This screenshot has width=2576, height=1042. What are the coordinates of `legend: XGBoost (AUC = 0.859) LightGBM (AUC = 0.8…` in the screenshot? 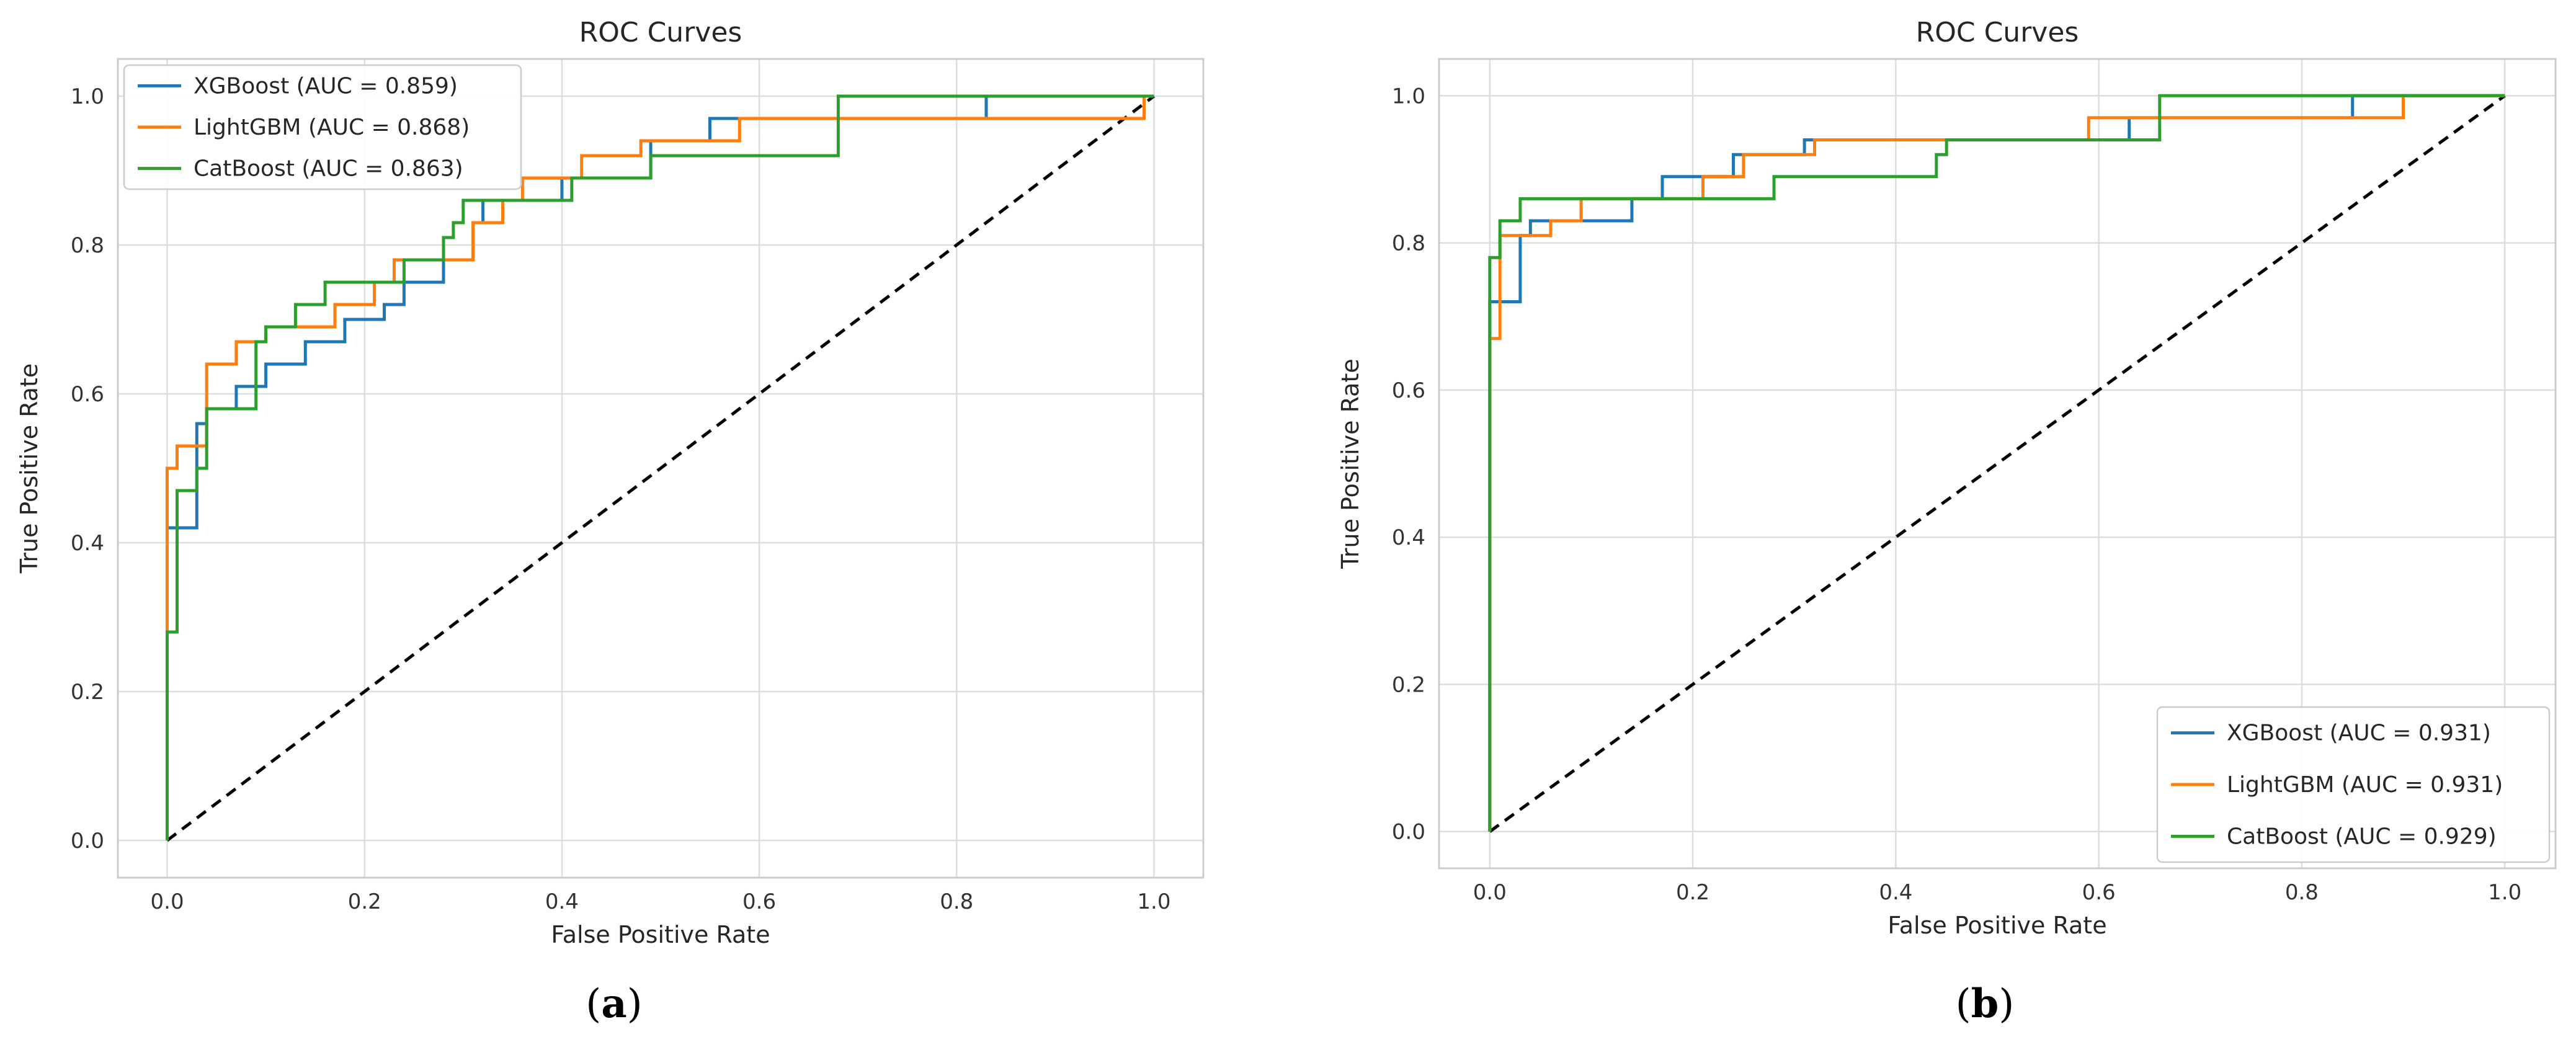 It's located at (323, 127).